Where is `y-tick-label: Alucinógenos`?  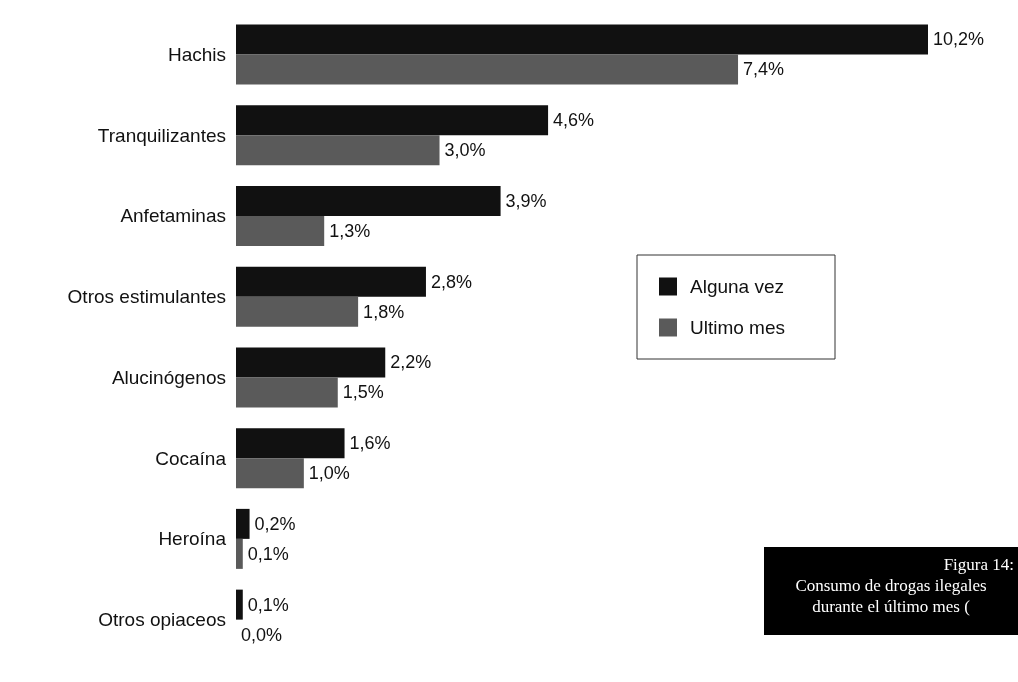
y-tick-label: Alucinógenos is located at coordinates (168, 377).